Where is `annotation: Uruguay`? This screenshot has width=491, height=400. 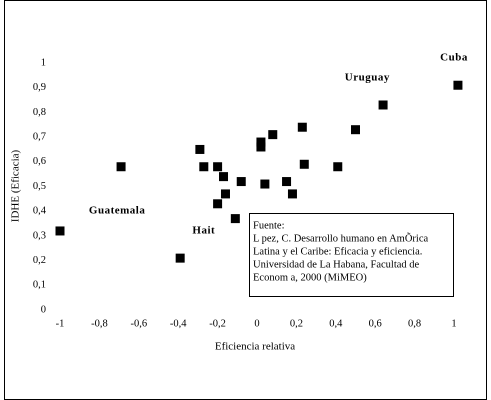
annotation: Uruguay is located at coordinates (367, 77).